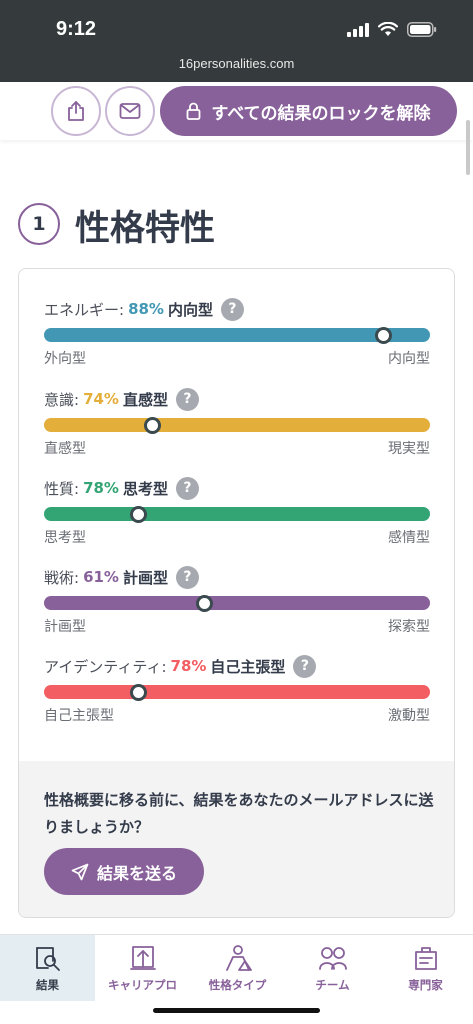  Describe the element at coordinates (425, 985) in the screenshot. I see `nav-label-professional: 専門家` at that location.